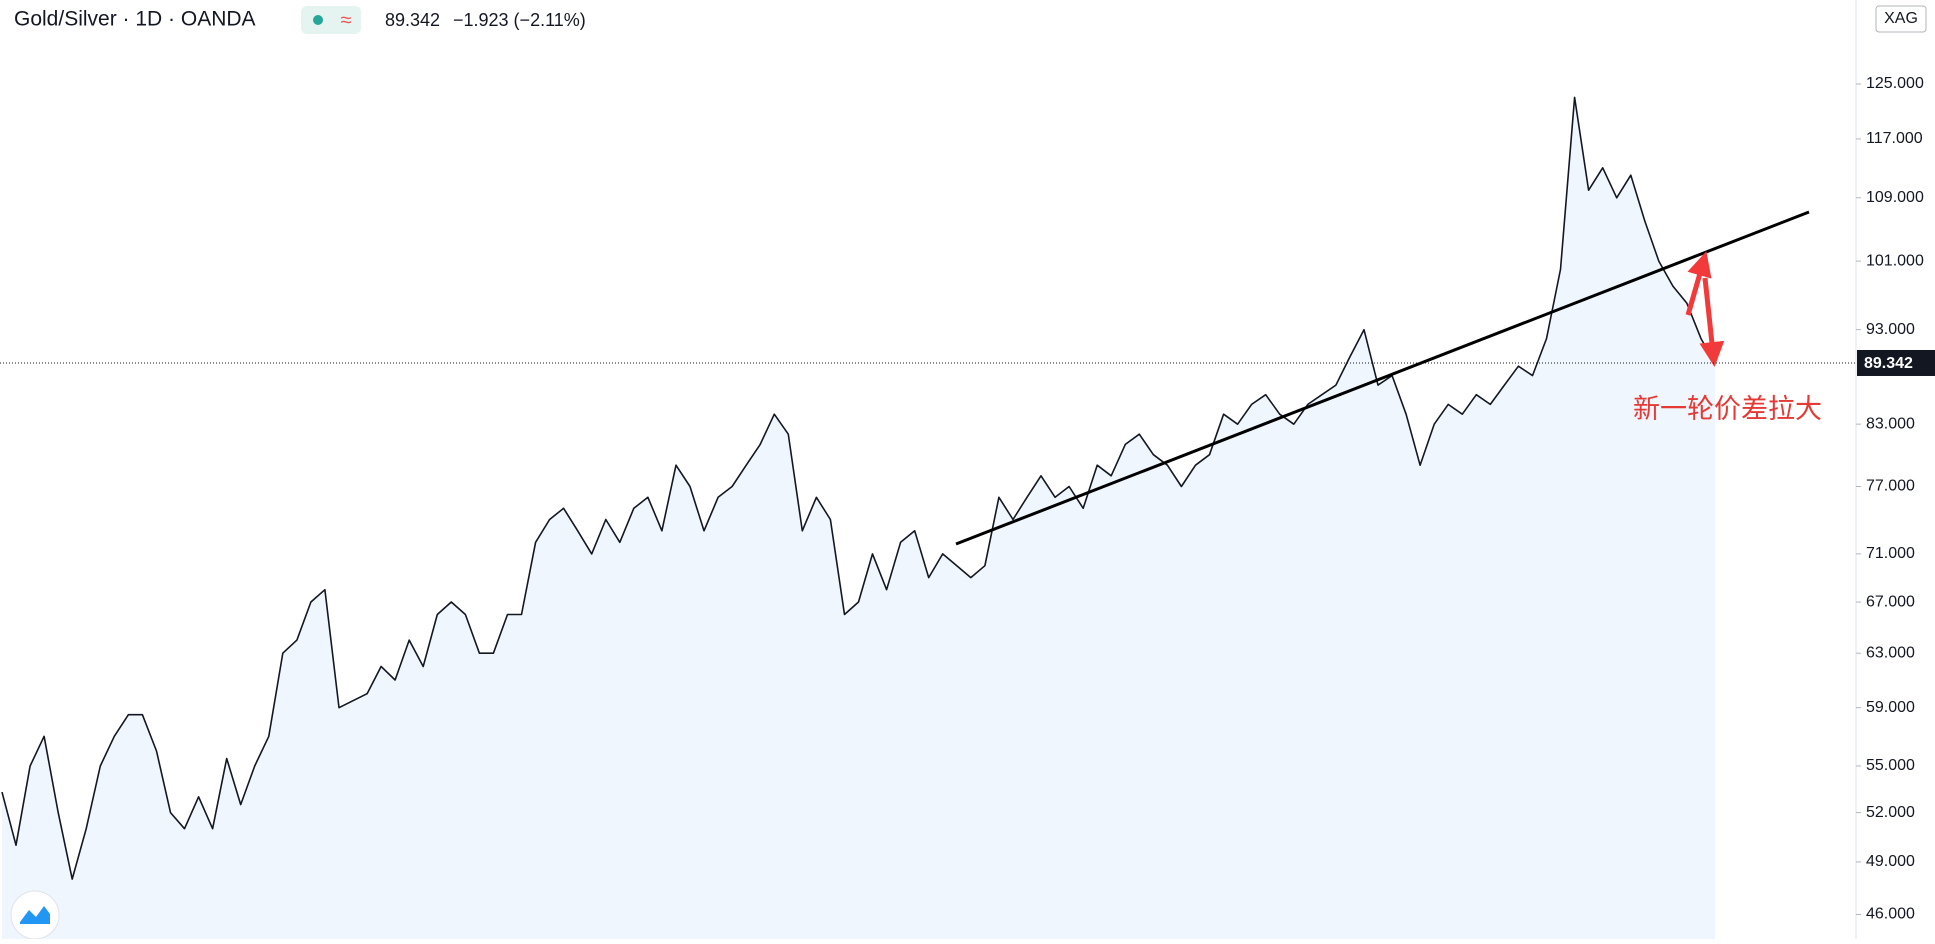 This screenshot has width=1935, height=944. I want to click on last-price-tag, so click(1896, 362).